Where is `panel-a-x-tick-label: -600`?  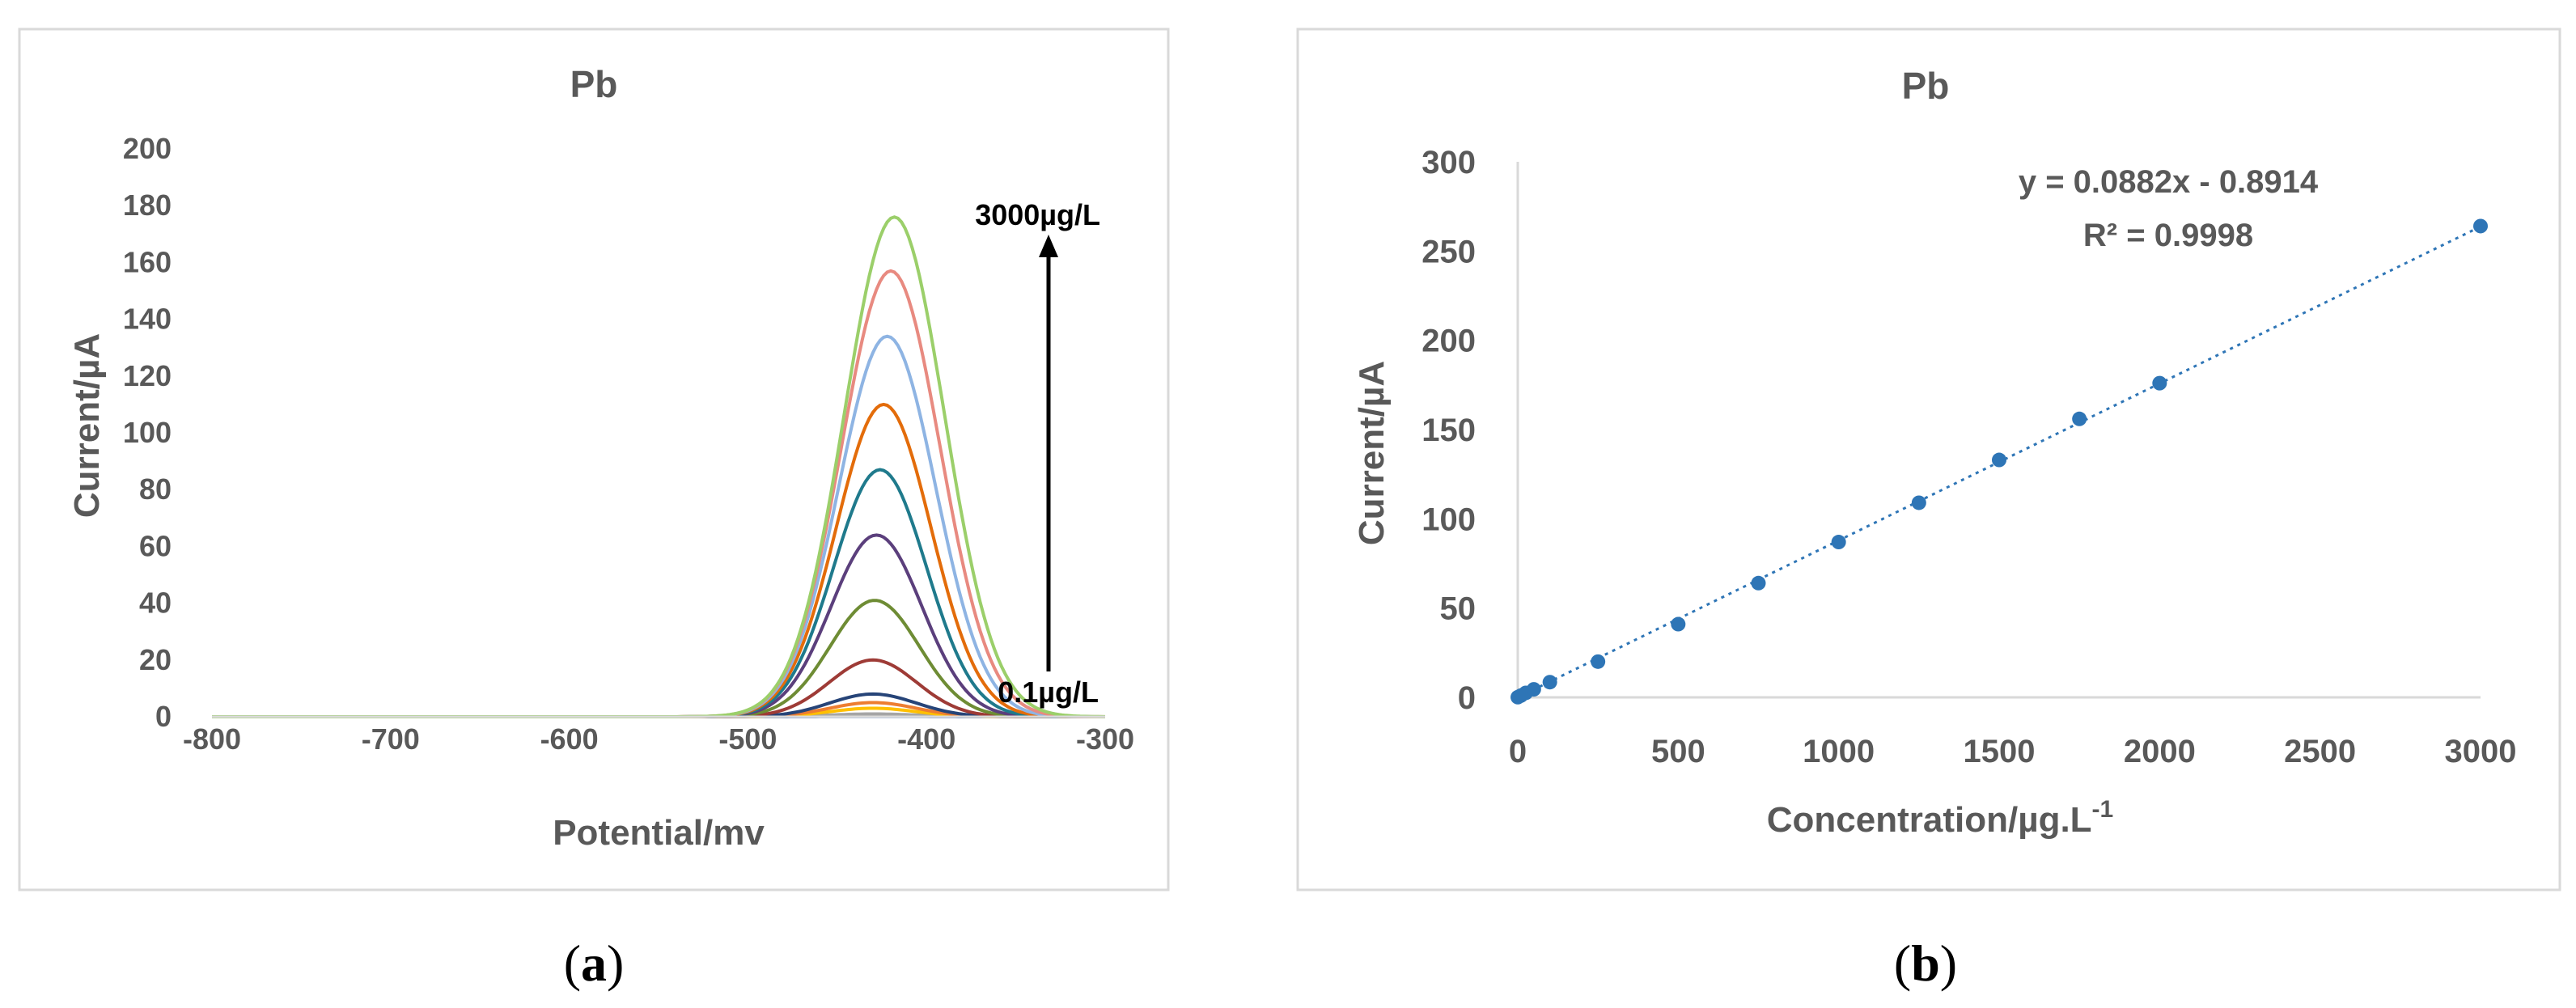 panel-a-x-tick-label: -600 is located at coordinates (569, 739).